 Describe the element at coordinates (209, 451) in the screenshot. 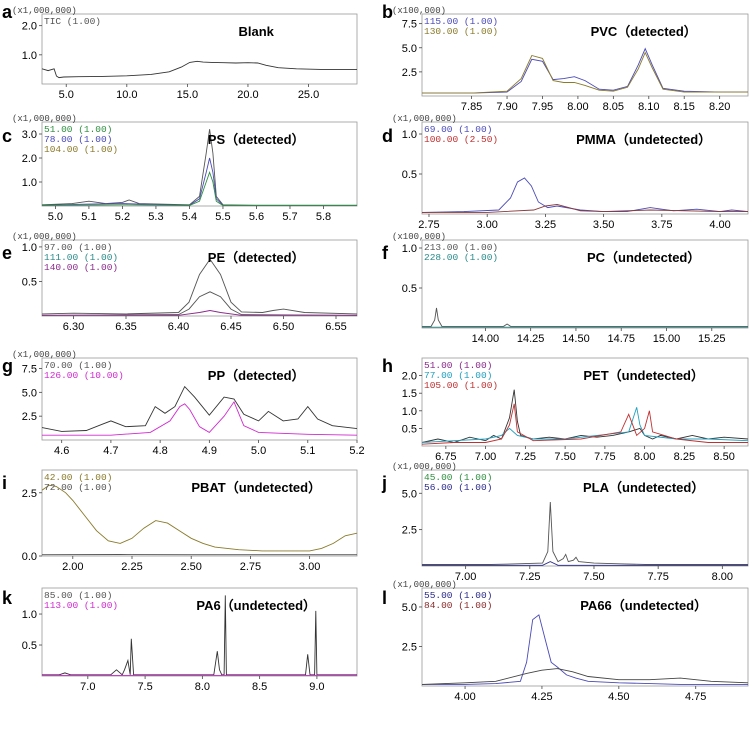

I see `x-tick-label: 4.9` at that location.